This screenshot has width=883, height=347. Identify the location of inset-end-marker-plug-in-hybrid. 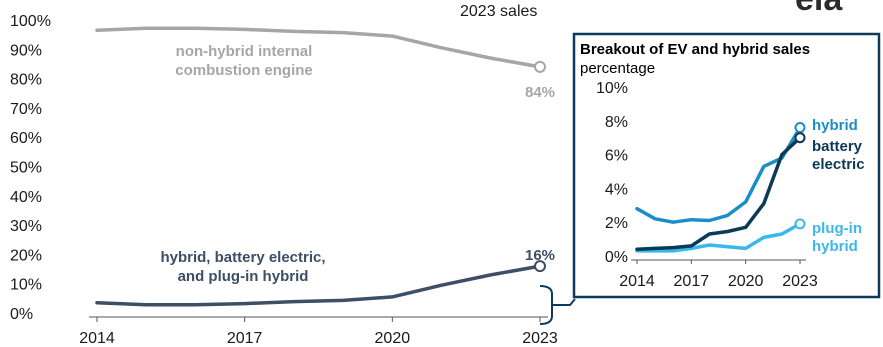
(800, 224).